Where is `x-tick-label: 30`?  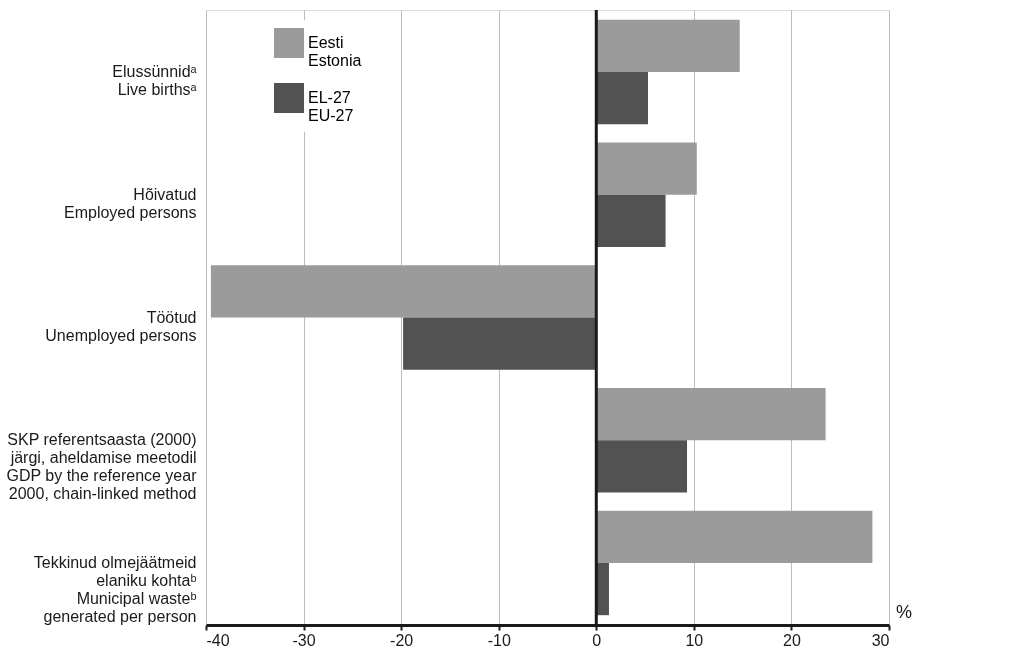 x-tick-label: 30 is located at coordinates (880, 640).